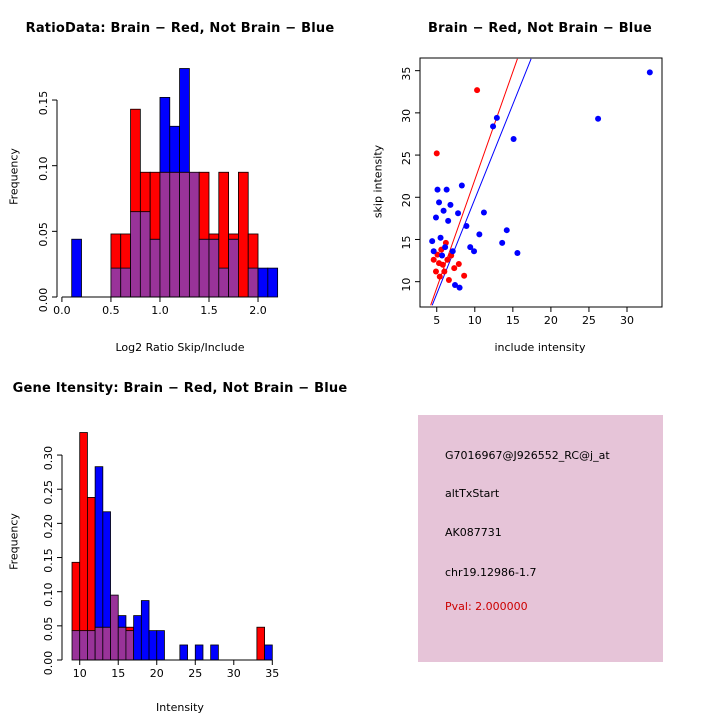 The width and height of the screenshot is (720, 720). Describe the element at coordinates (540, 28) in the screenshot. I see `scatter-title: Brain − Red, Not Brain − Blue` at that location.